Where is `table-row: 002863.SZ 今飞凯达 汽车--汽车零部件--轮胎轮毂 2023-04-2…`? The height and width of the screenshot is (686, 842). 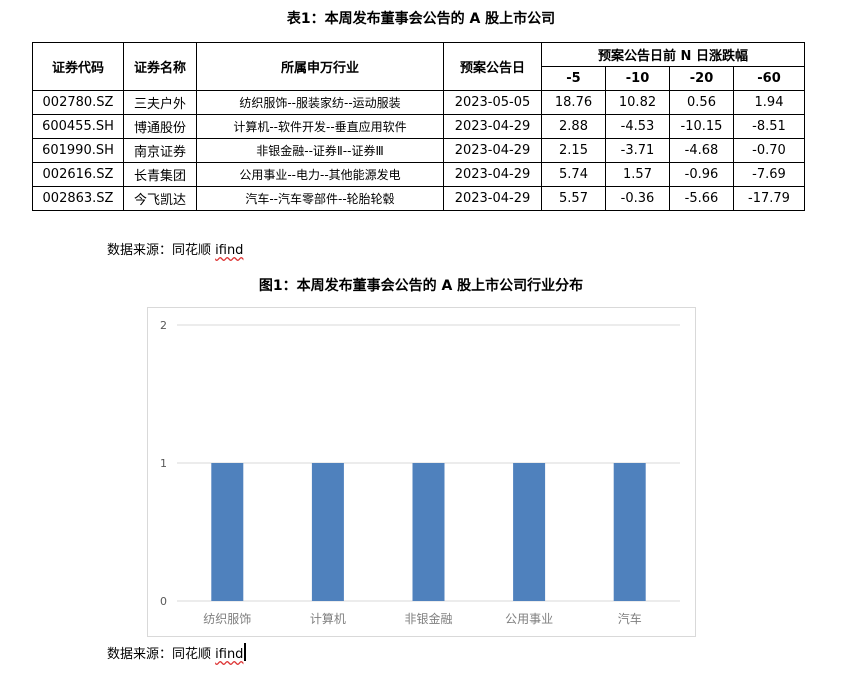
table-row: 002863.SZ 今飞凯达 汽车--汽车零部件--轮胎轮毂 2023-04-2… is located at coordinates (418, 198).